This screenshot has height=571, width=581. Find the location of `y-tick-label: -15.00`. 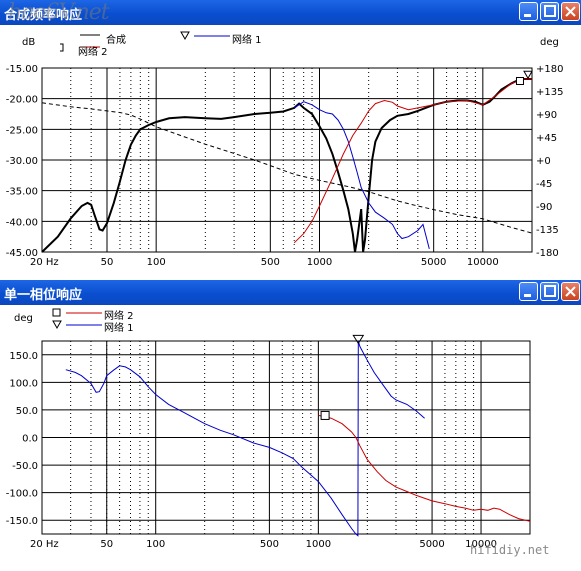

y-tick-label: -15.00 is located at coordinates (22, 69).